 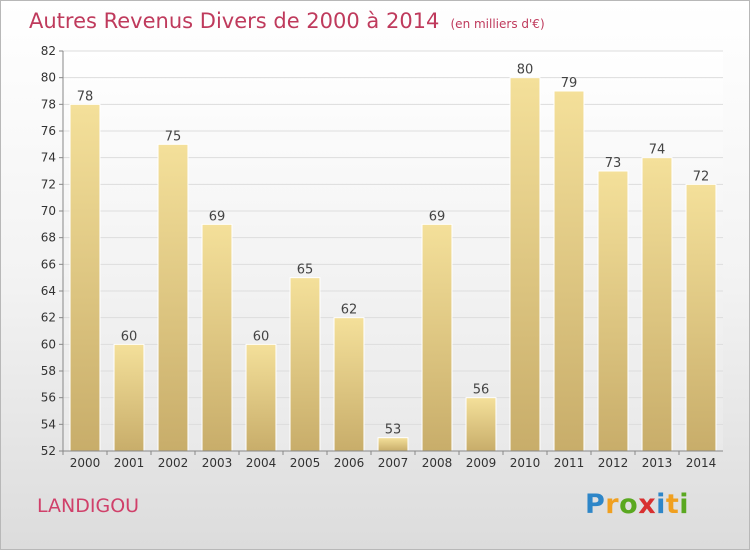 What do you see at coordinates (48, 211) in the screenshot?
I see `y-tick-label: 70` at bounding box center [48, 211].